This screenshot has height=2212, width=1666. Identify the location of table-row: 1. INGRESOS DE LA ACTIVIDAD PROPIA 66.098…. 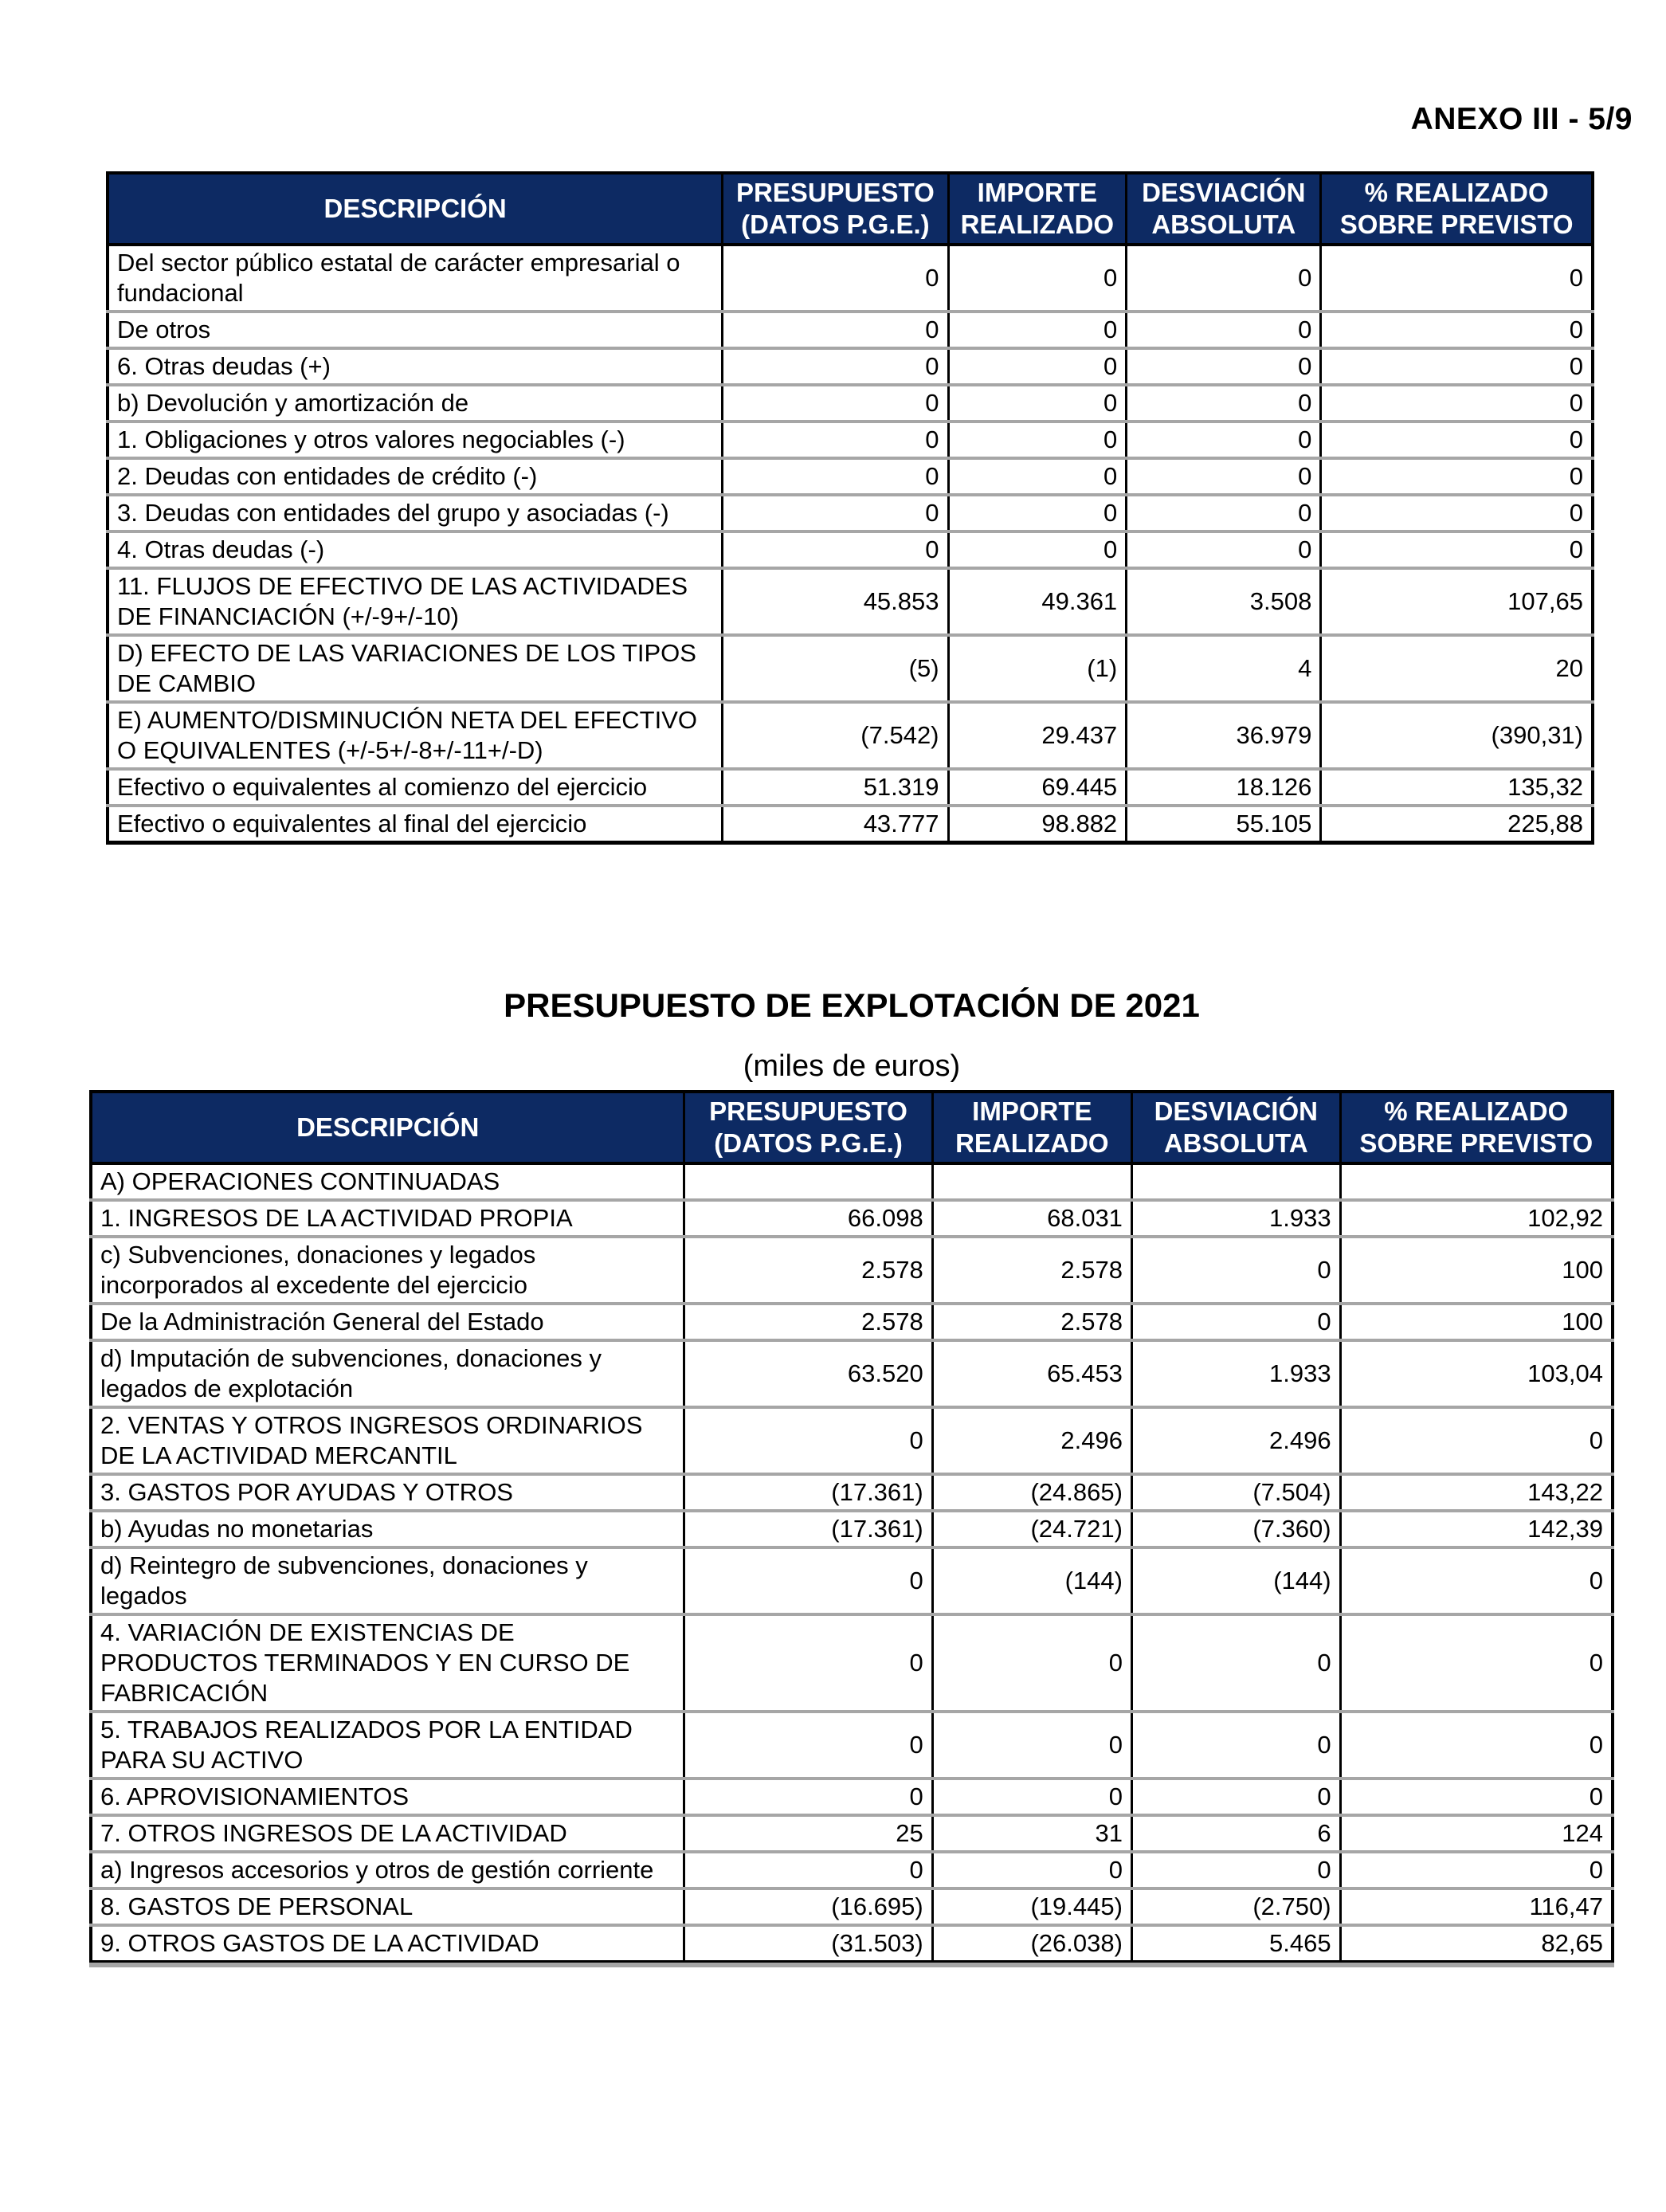
(852, 1217).